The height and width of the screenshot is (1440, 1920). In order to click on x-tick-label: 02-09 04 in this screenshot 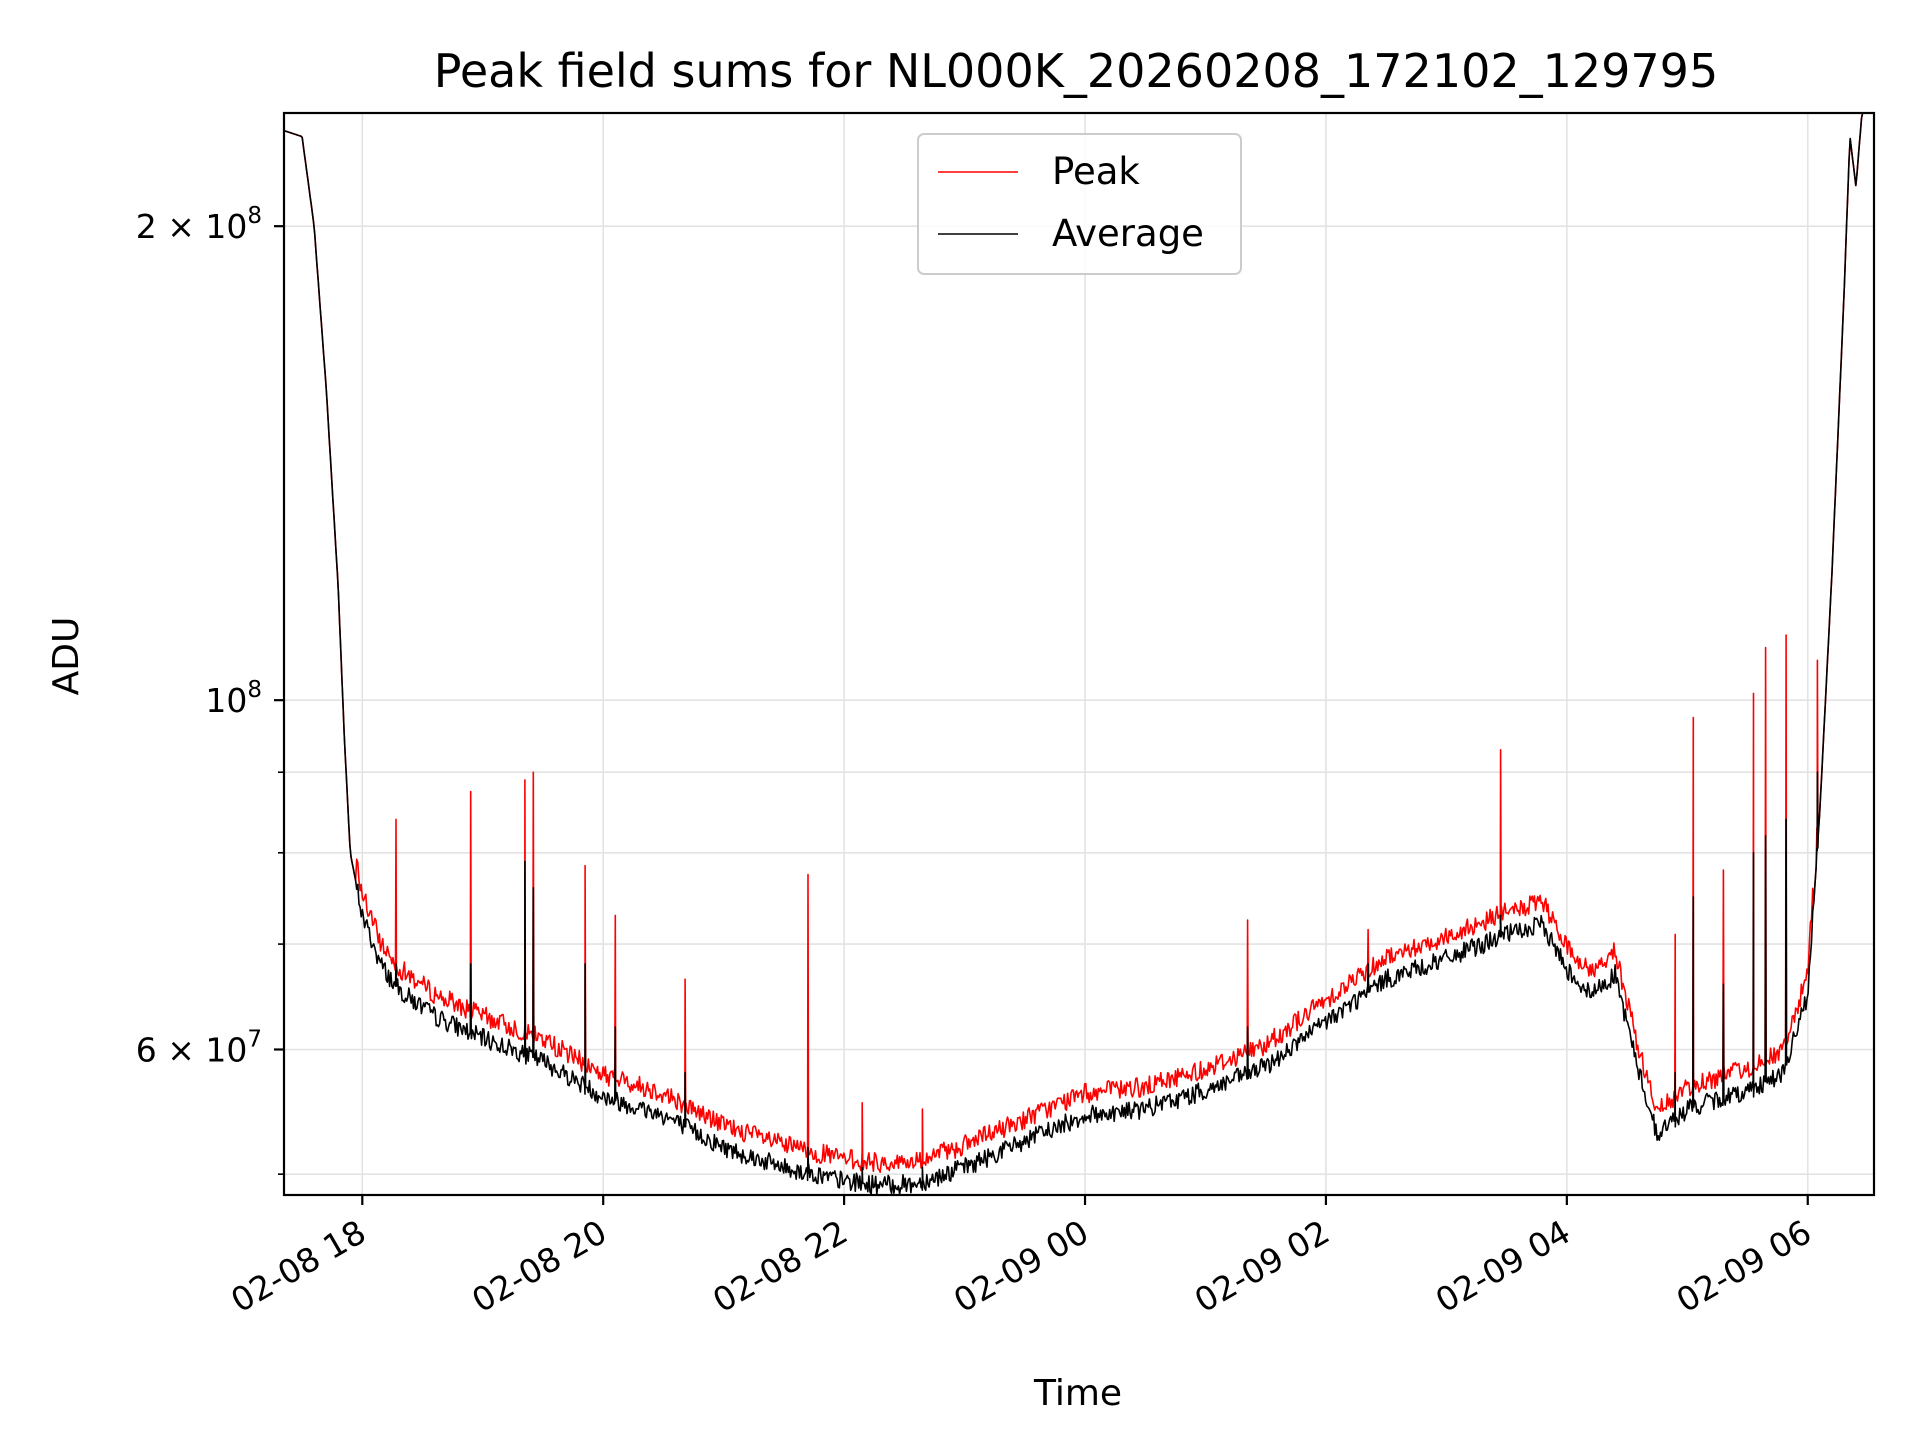, I will do `click(1503, 1266)`.